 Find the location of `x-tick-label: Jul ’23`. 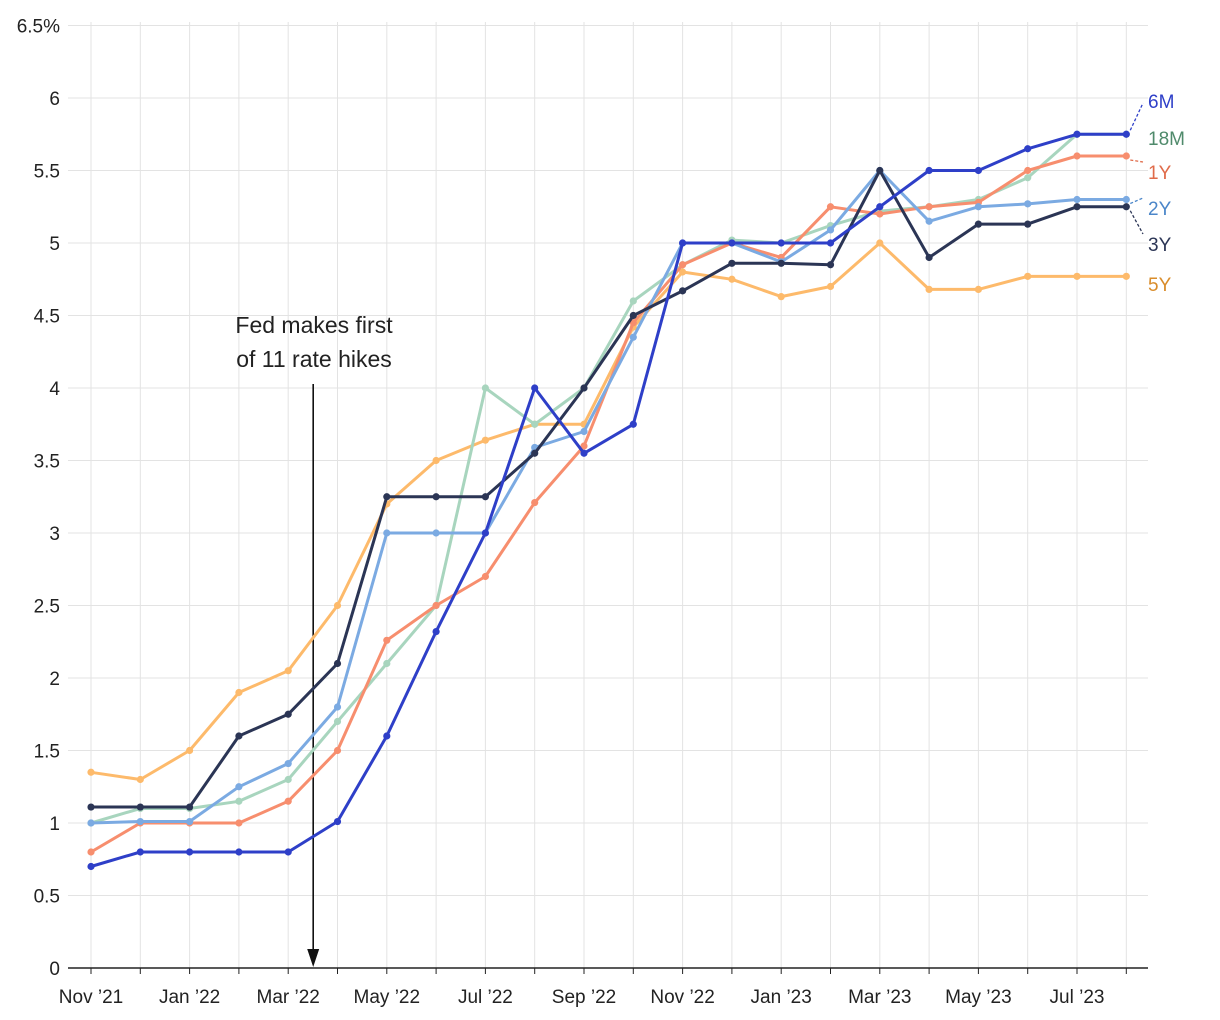

x-tick-label: Jul ’23 is located at coordinates (1077, 997).